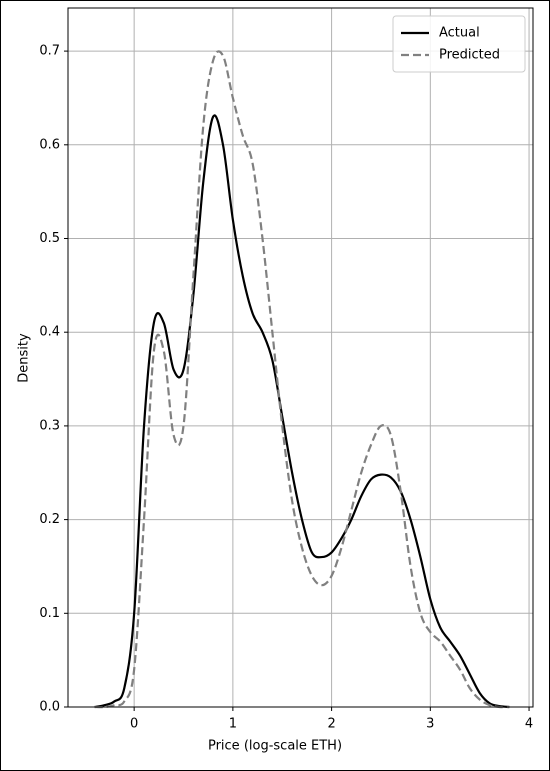 Image resolution: width=550 pixels, height=771 pixels. Describe the element at coordinates (49, 425) in the screenshot. I see `y-tick-label: 0.3` at that location.